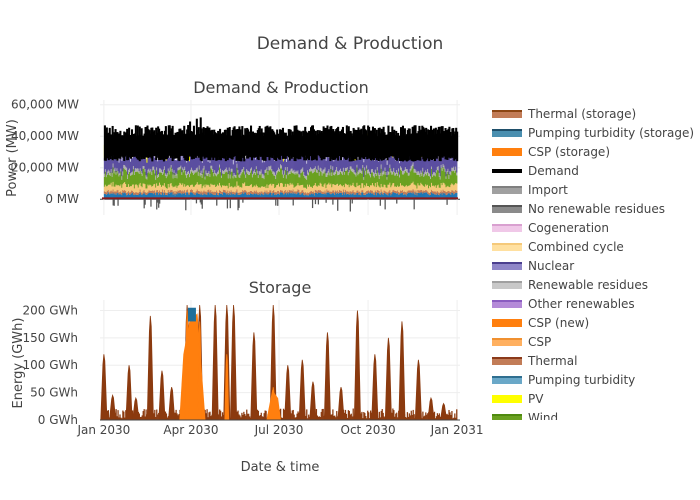  What do you see at coordinates (530, 189) in the screenshot?
I see `legend-item: Import` at bounding box center [530, 189].